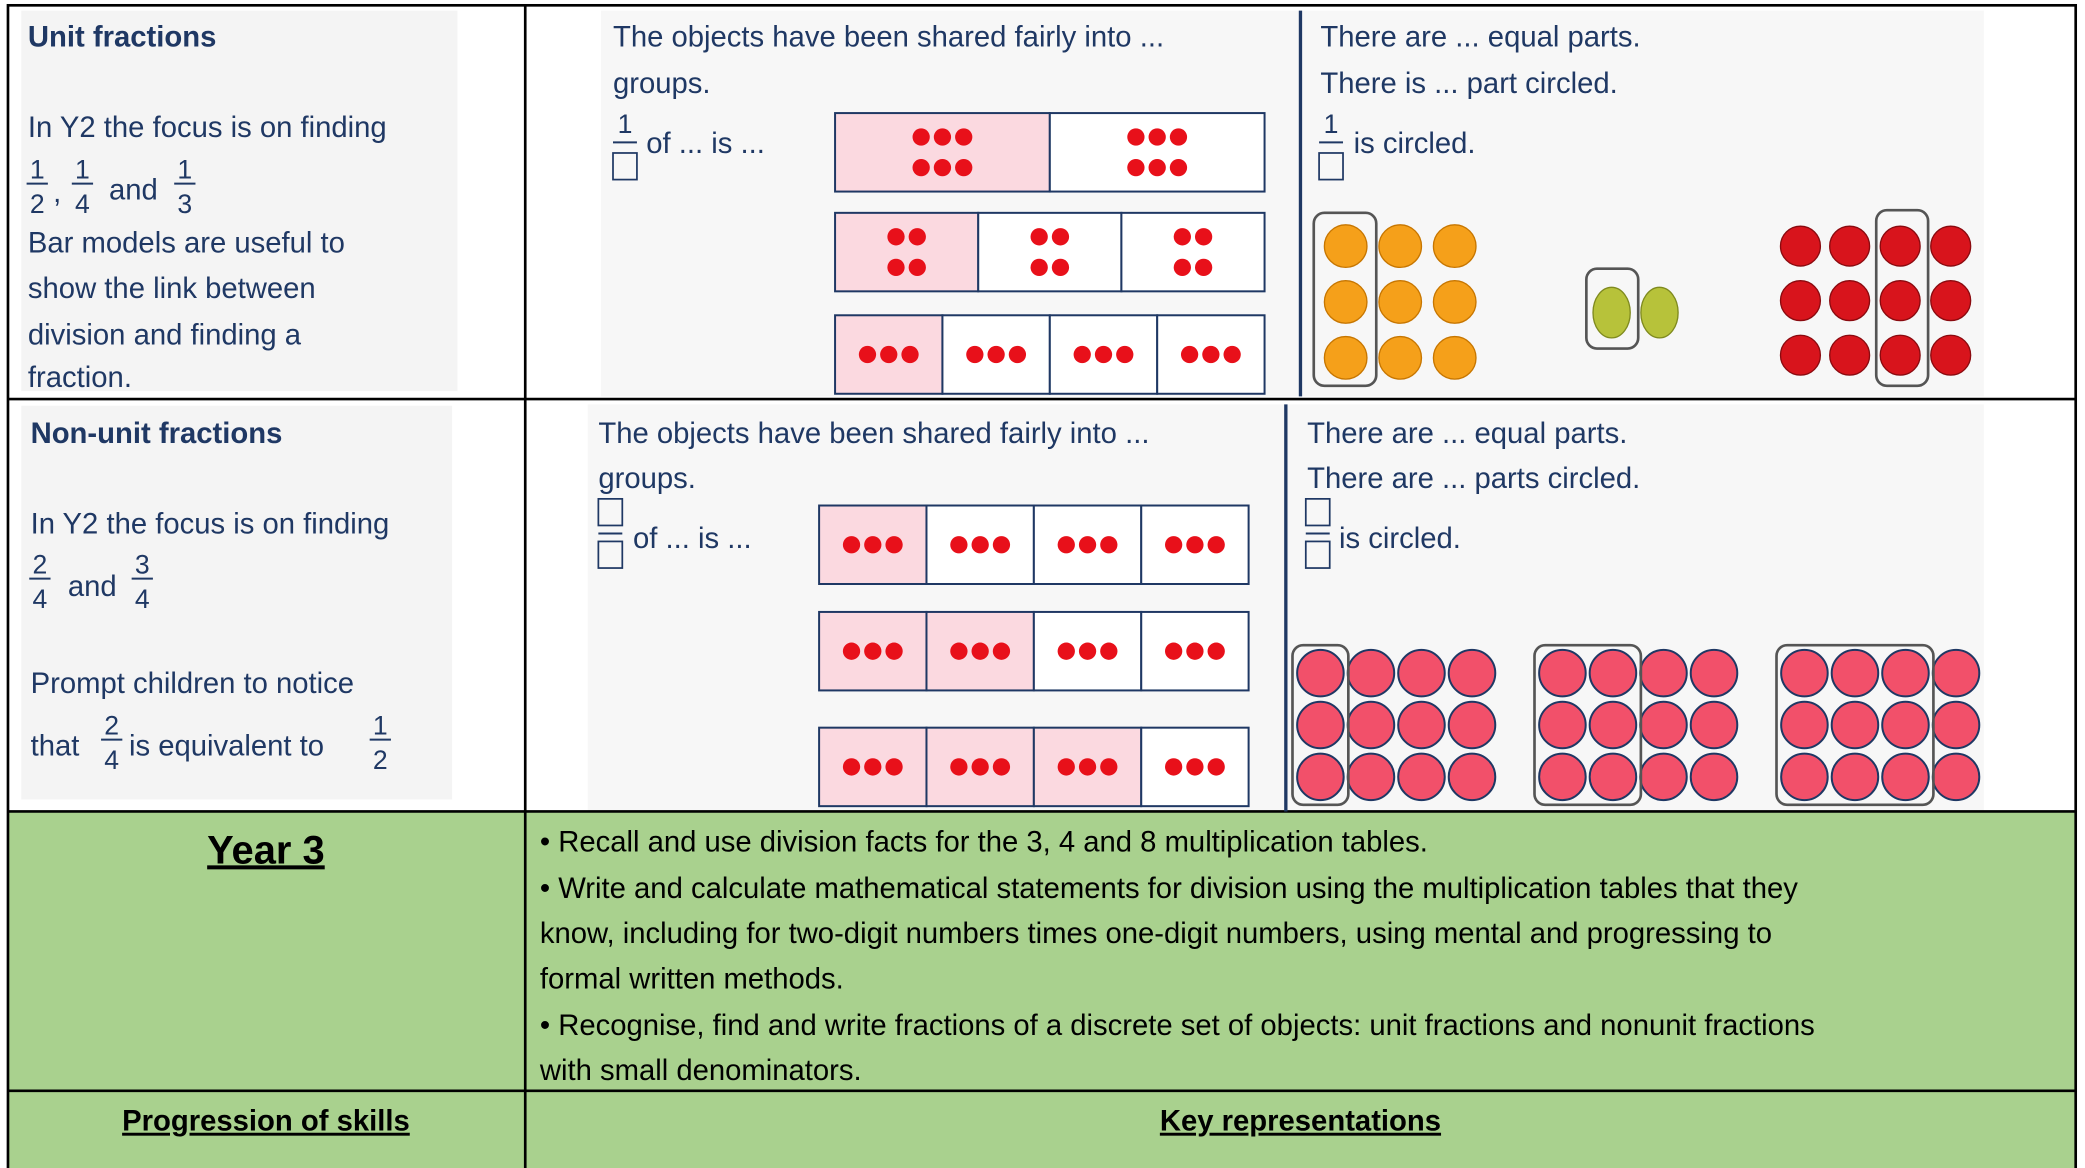 The width and height of the screenshot is (2085, 1168). What do you see at coordinates (184, 204) in the screenshot?
I see `denominator: 3` at bounding box center [184, 204].